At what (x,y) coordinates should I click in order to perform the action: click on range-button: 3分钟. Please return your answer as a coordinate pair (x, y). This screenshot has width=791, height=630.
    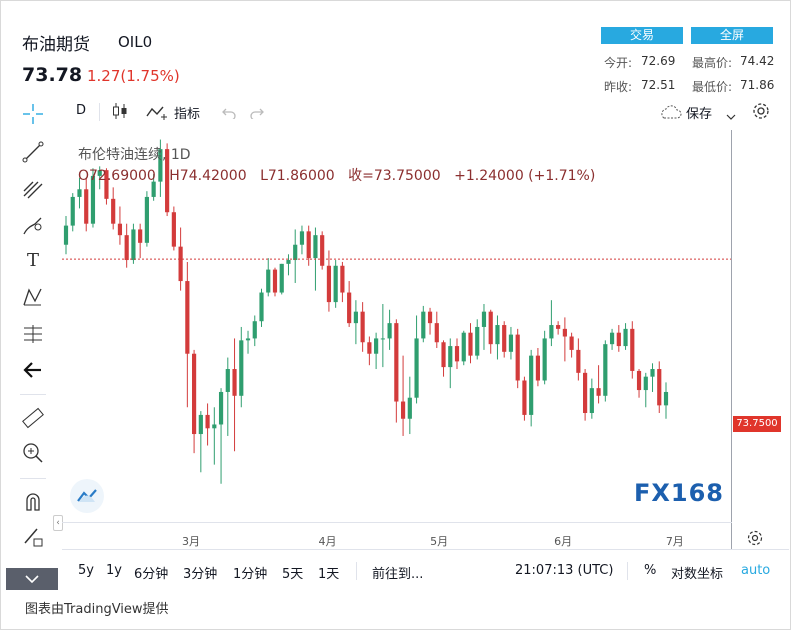
    Looking at the image, I should click on (200, 574).